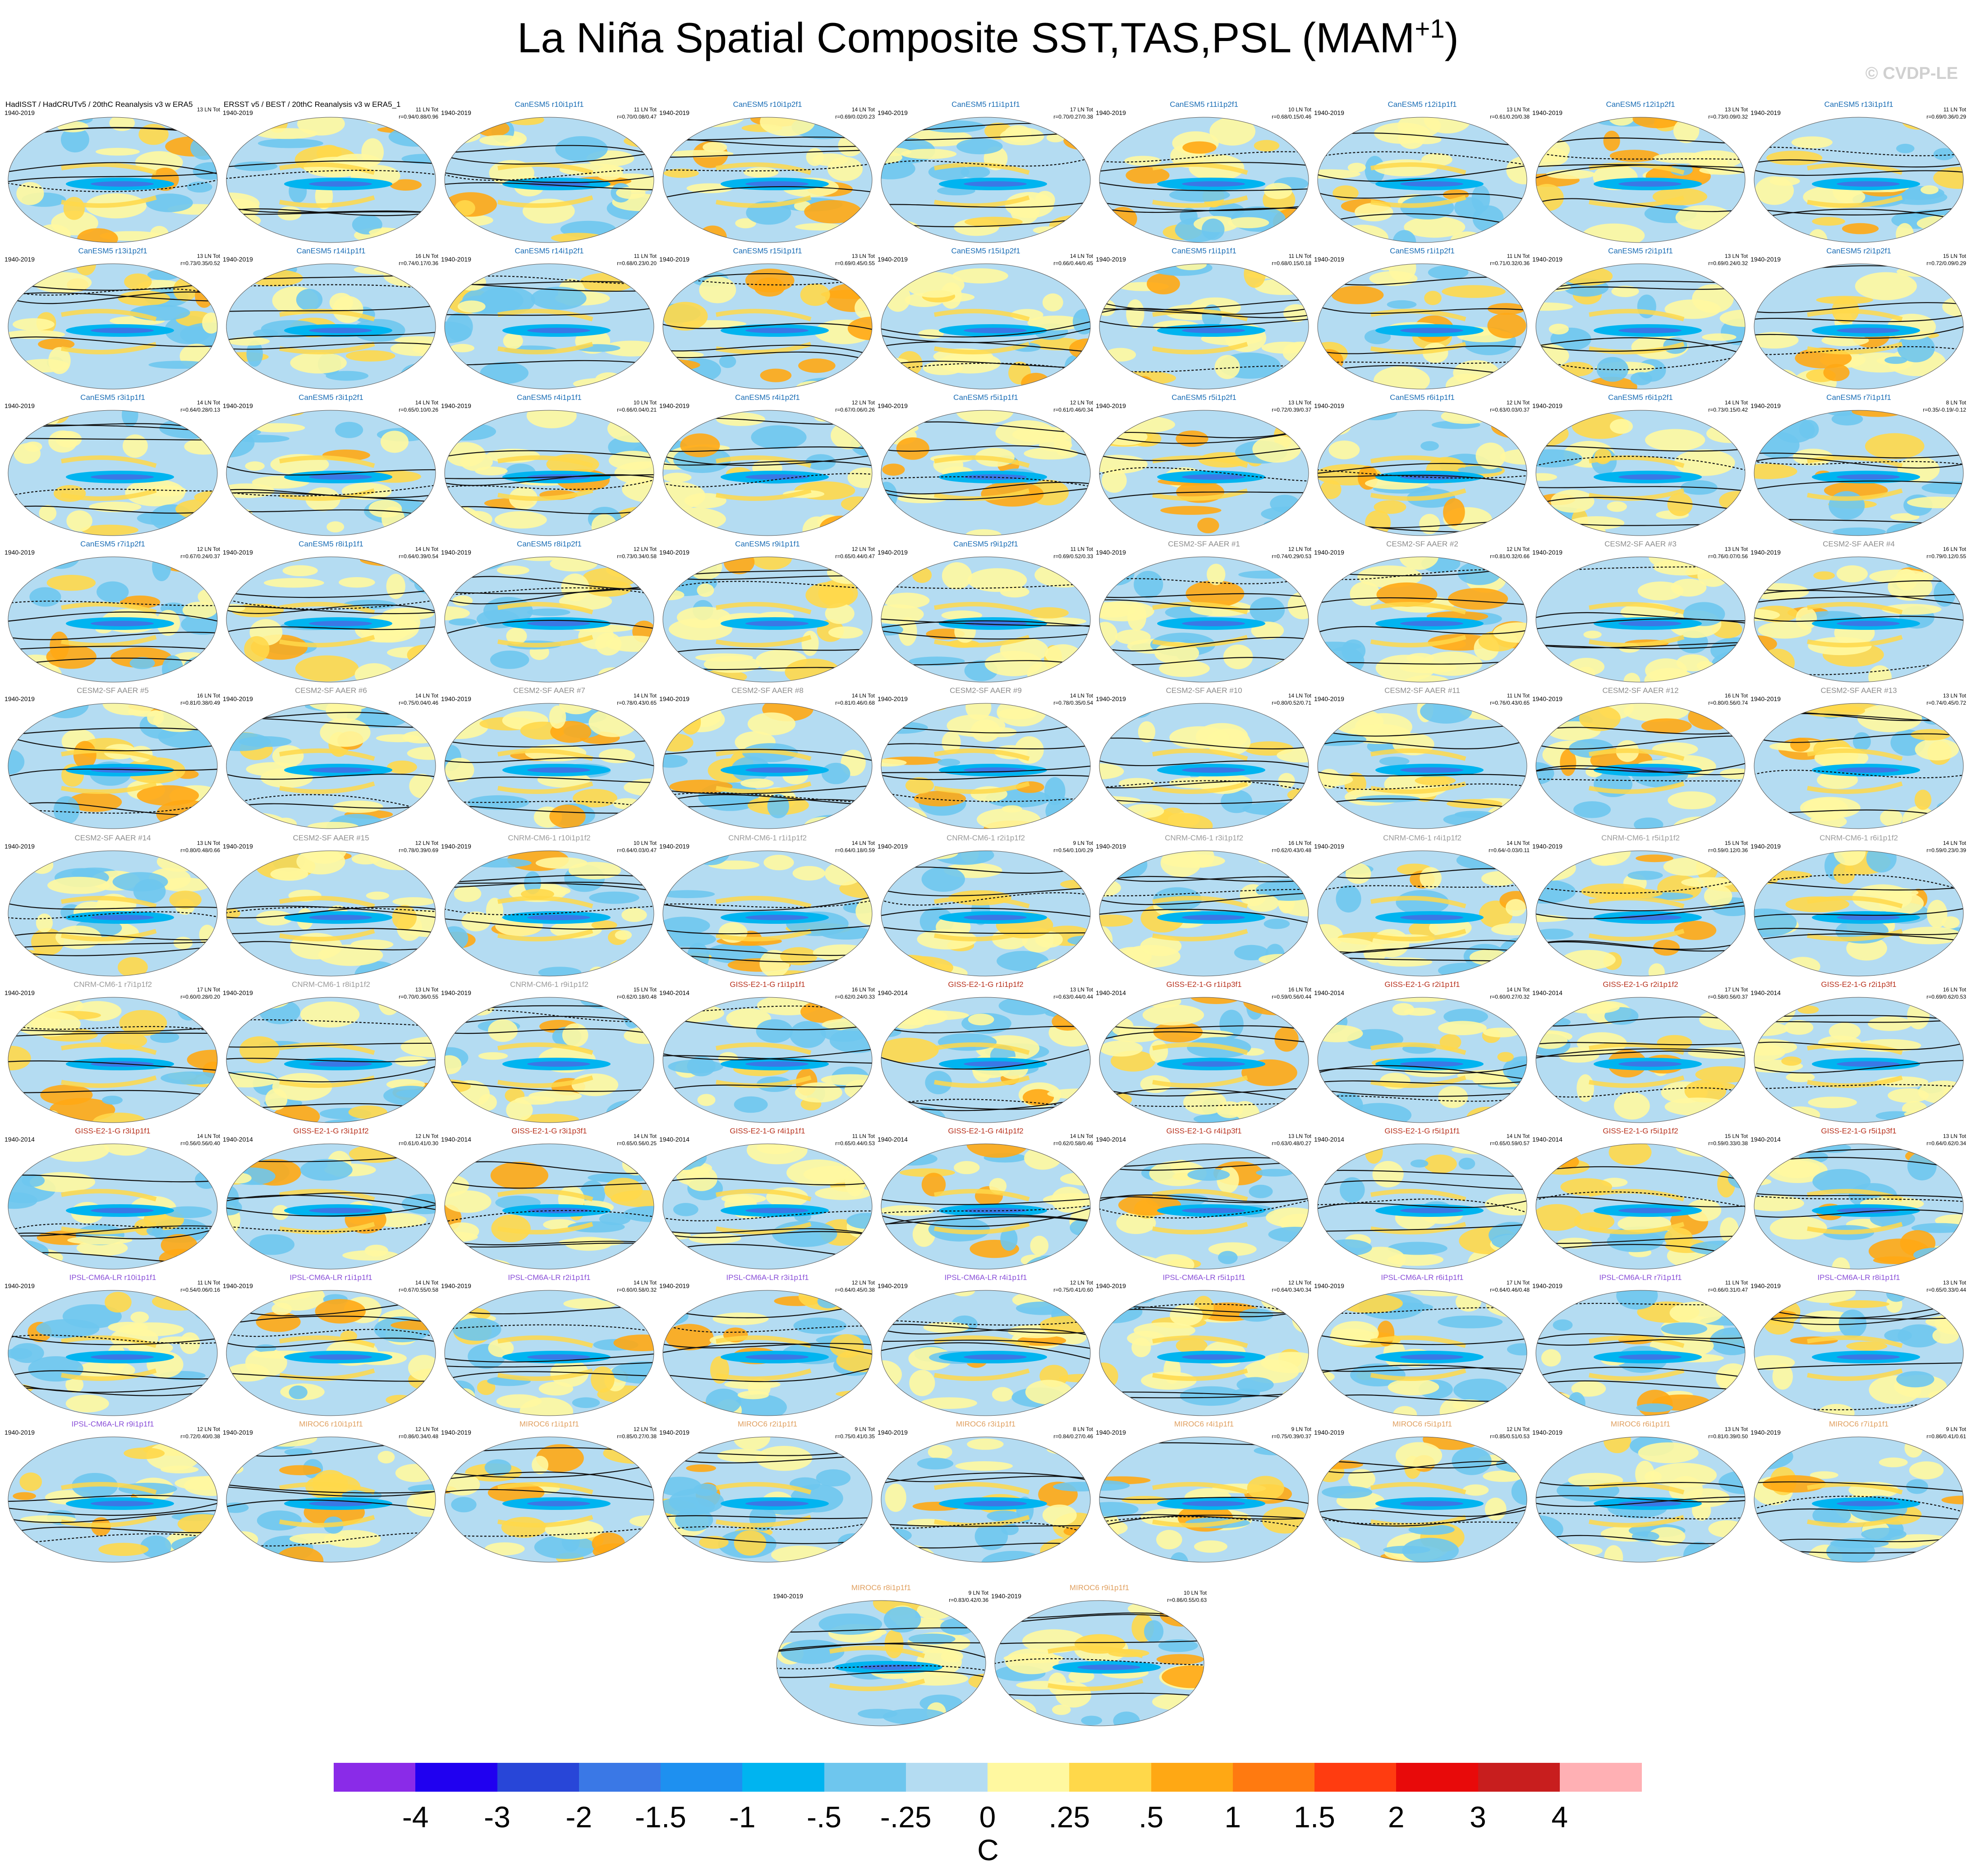  Describe the element at coordinates (1204, 838) in the screenshot. I see `panel-title: CNRM-CM6-1 r3i1p1f2` at that location.